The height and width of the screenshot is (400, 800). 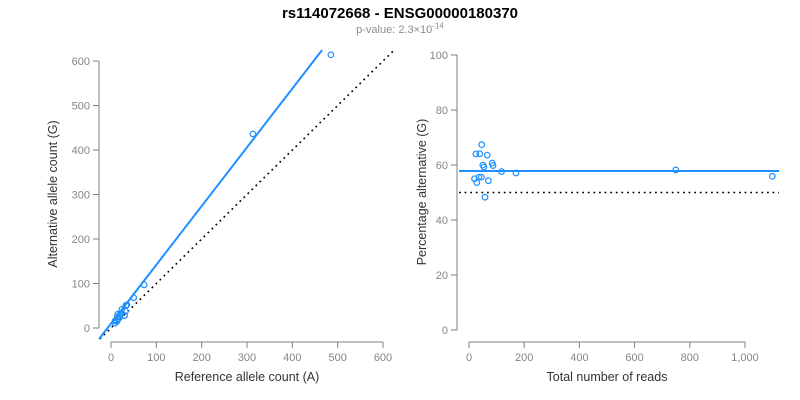 What do you see at coordinates (81, 107) in the screenshot?
I see `y-tick-label: 500` at bounding box center [81, 107].